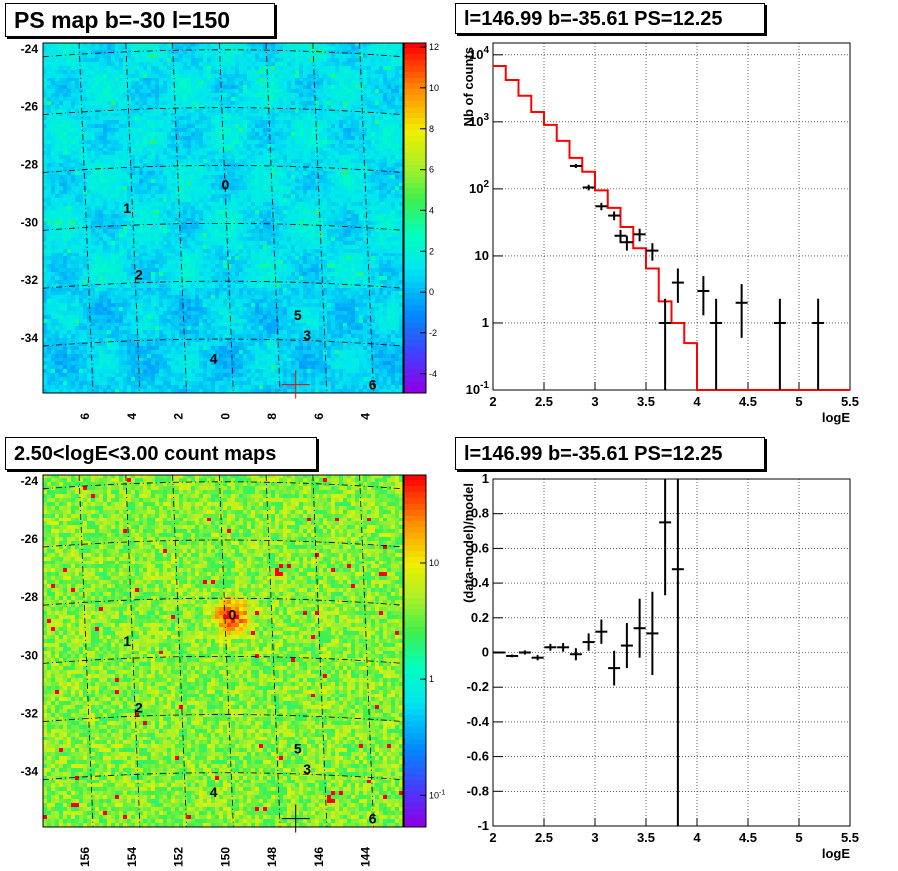 The width and height of the screenshot is (898, 871). I want to click on ps-map-colorbar-label: 0, so click(431, 292).